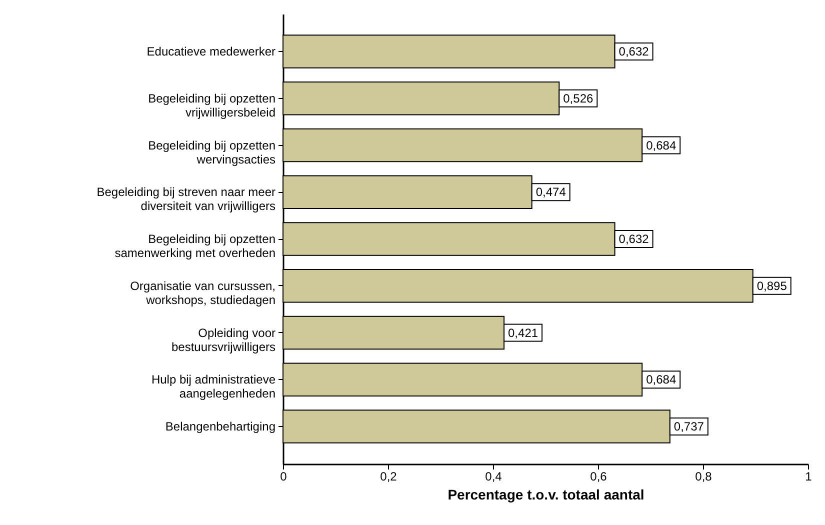 This screenshot has height=525, width=825. I want to click on y-tick-label: Educatieve medewerker, so click(211, 51).